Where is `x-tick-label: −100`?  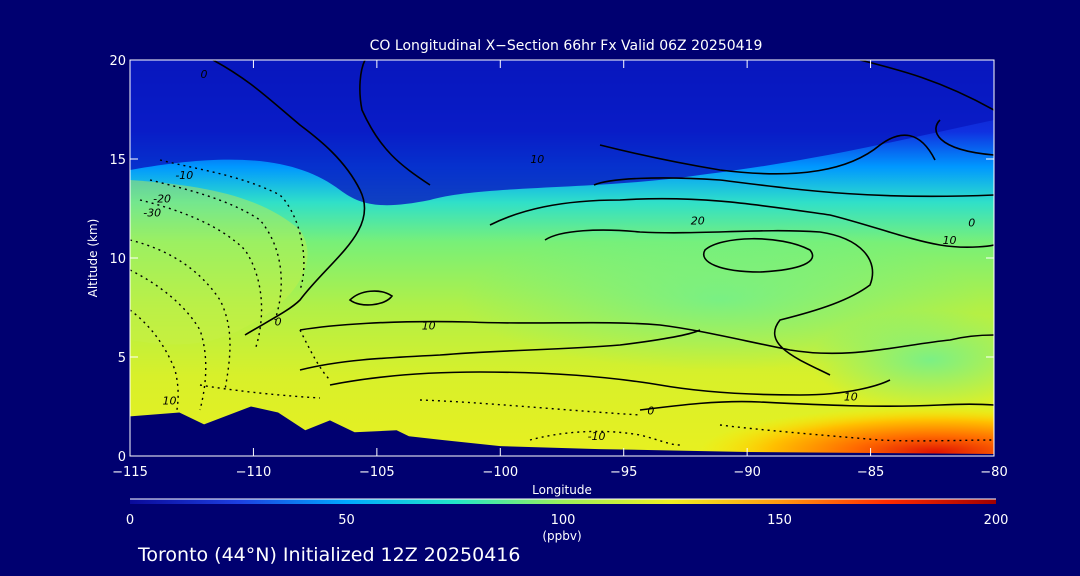
x-tick-label: −100 is located at coordinates (500, 472).